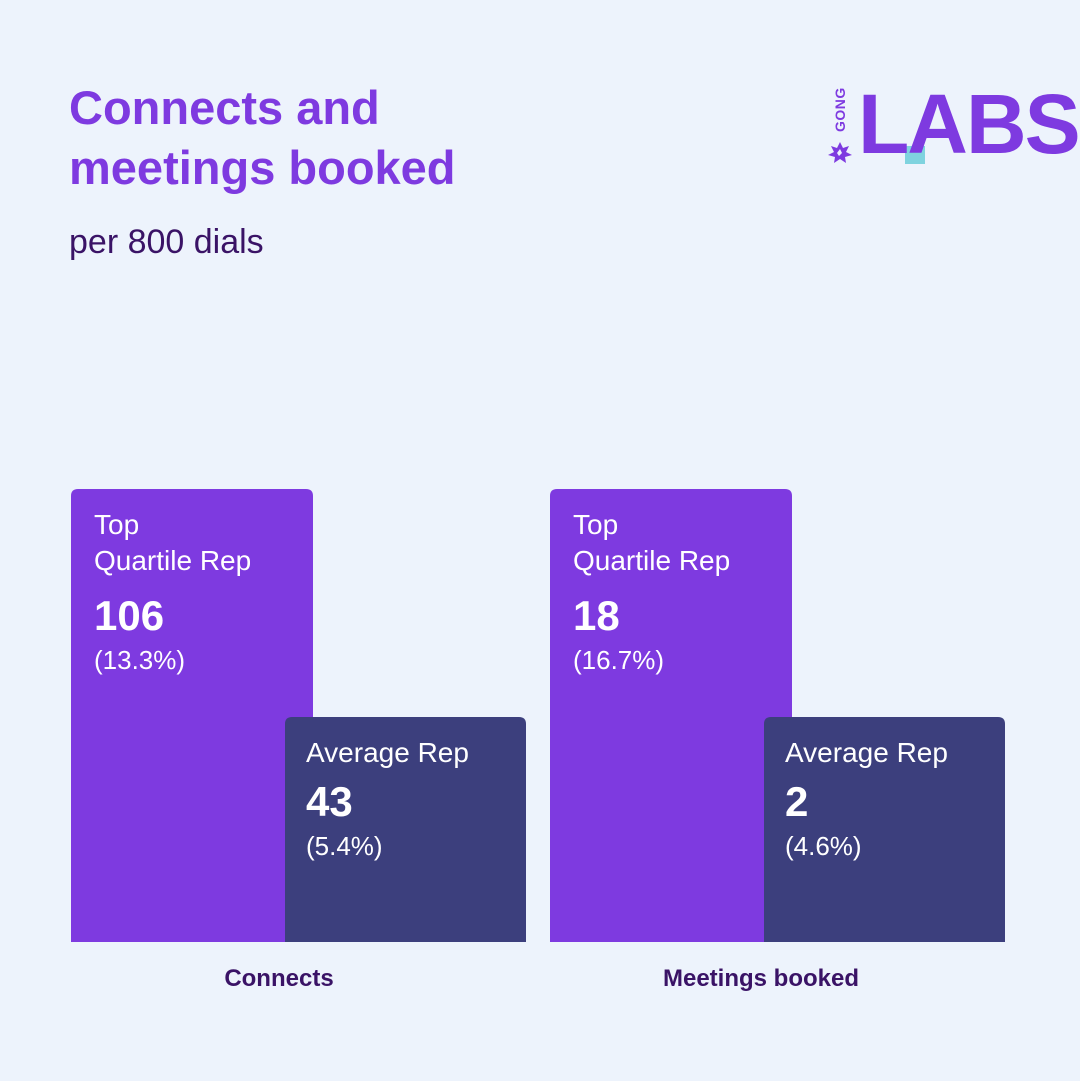 The width and height of the screenshot is (1080, 1081). I want to click on category-label: Meetings booked, so click(761, 978).